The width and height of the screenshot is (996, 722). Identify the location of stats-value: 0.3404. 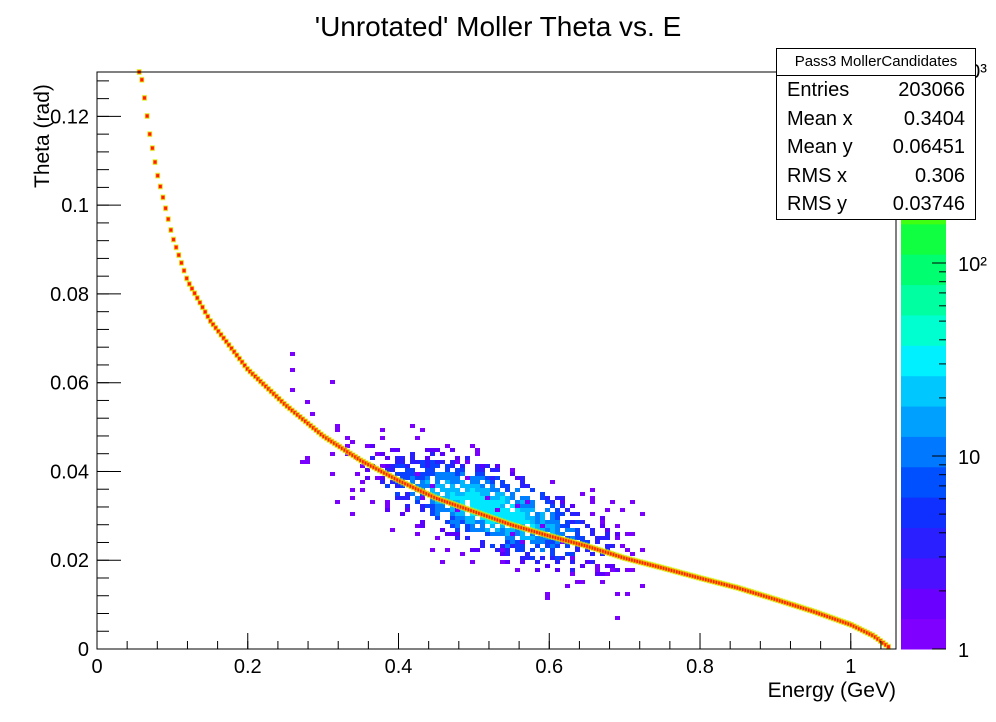
(934, 118).